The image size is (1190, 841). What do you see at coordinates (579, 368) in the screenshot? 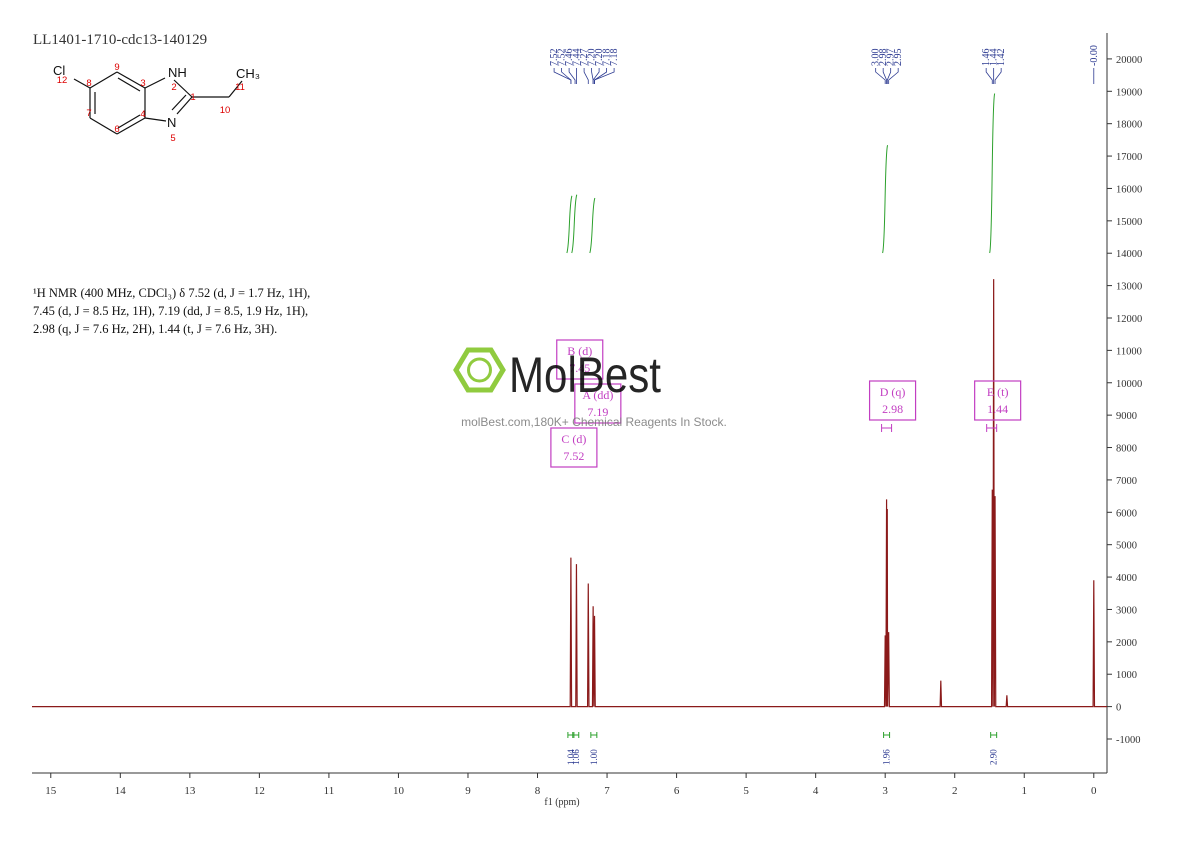
I see `multiplet-shift: 7.45` at bounding box center [579, 368].